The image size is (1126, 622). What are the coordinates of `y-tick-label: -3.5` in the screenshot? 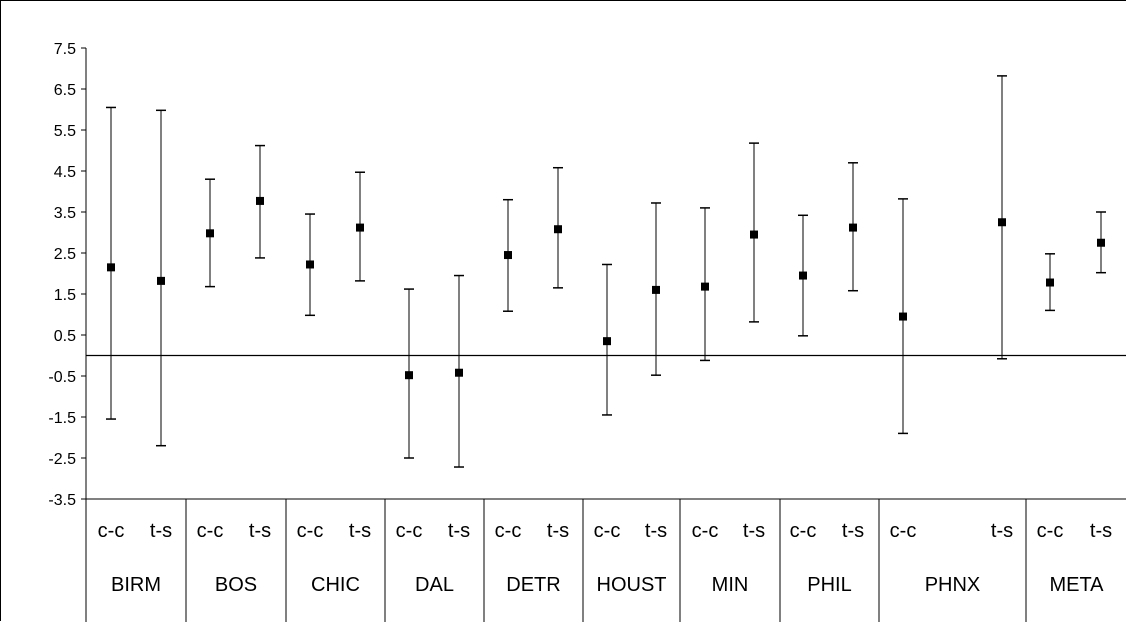 It's located at (62, 500).